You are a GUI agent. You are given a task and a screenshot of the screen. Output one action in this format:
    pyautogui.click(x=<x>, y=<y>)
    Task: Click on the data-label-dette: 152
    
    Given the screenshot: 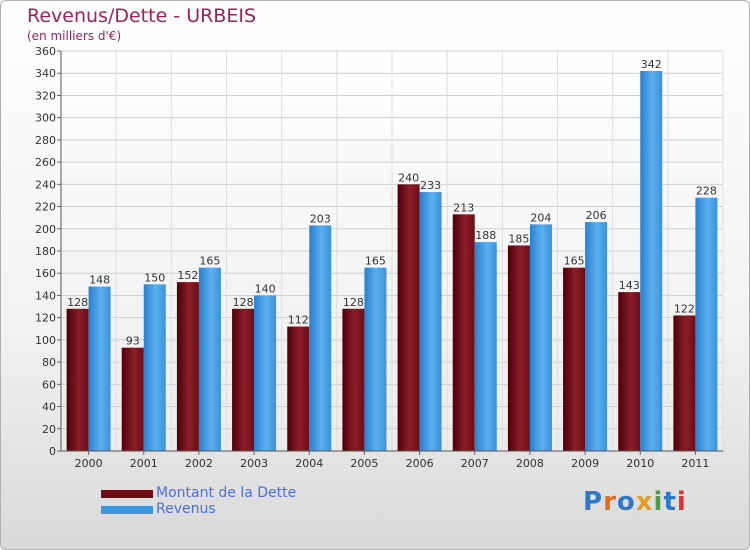 What is the action you would take?
    pyautogui.click(x=187, y=275)
    